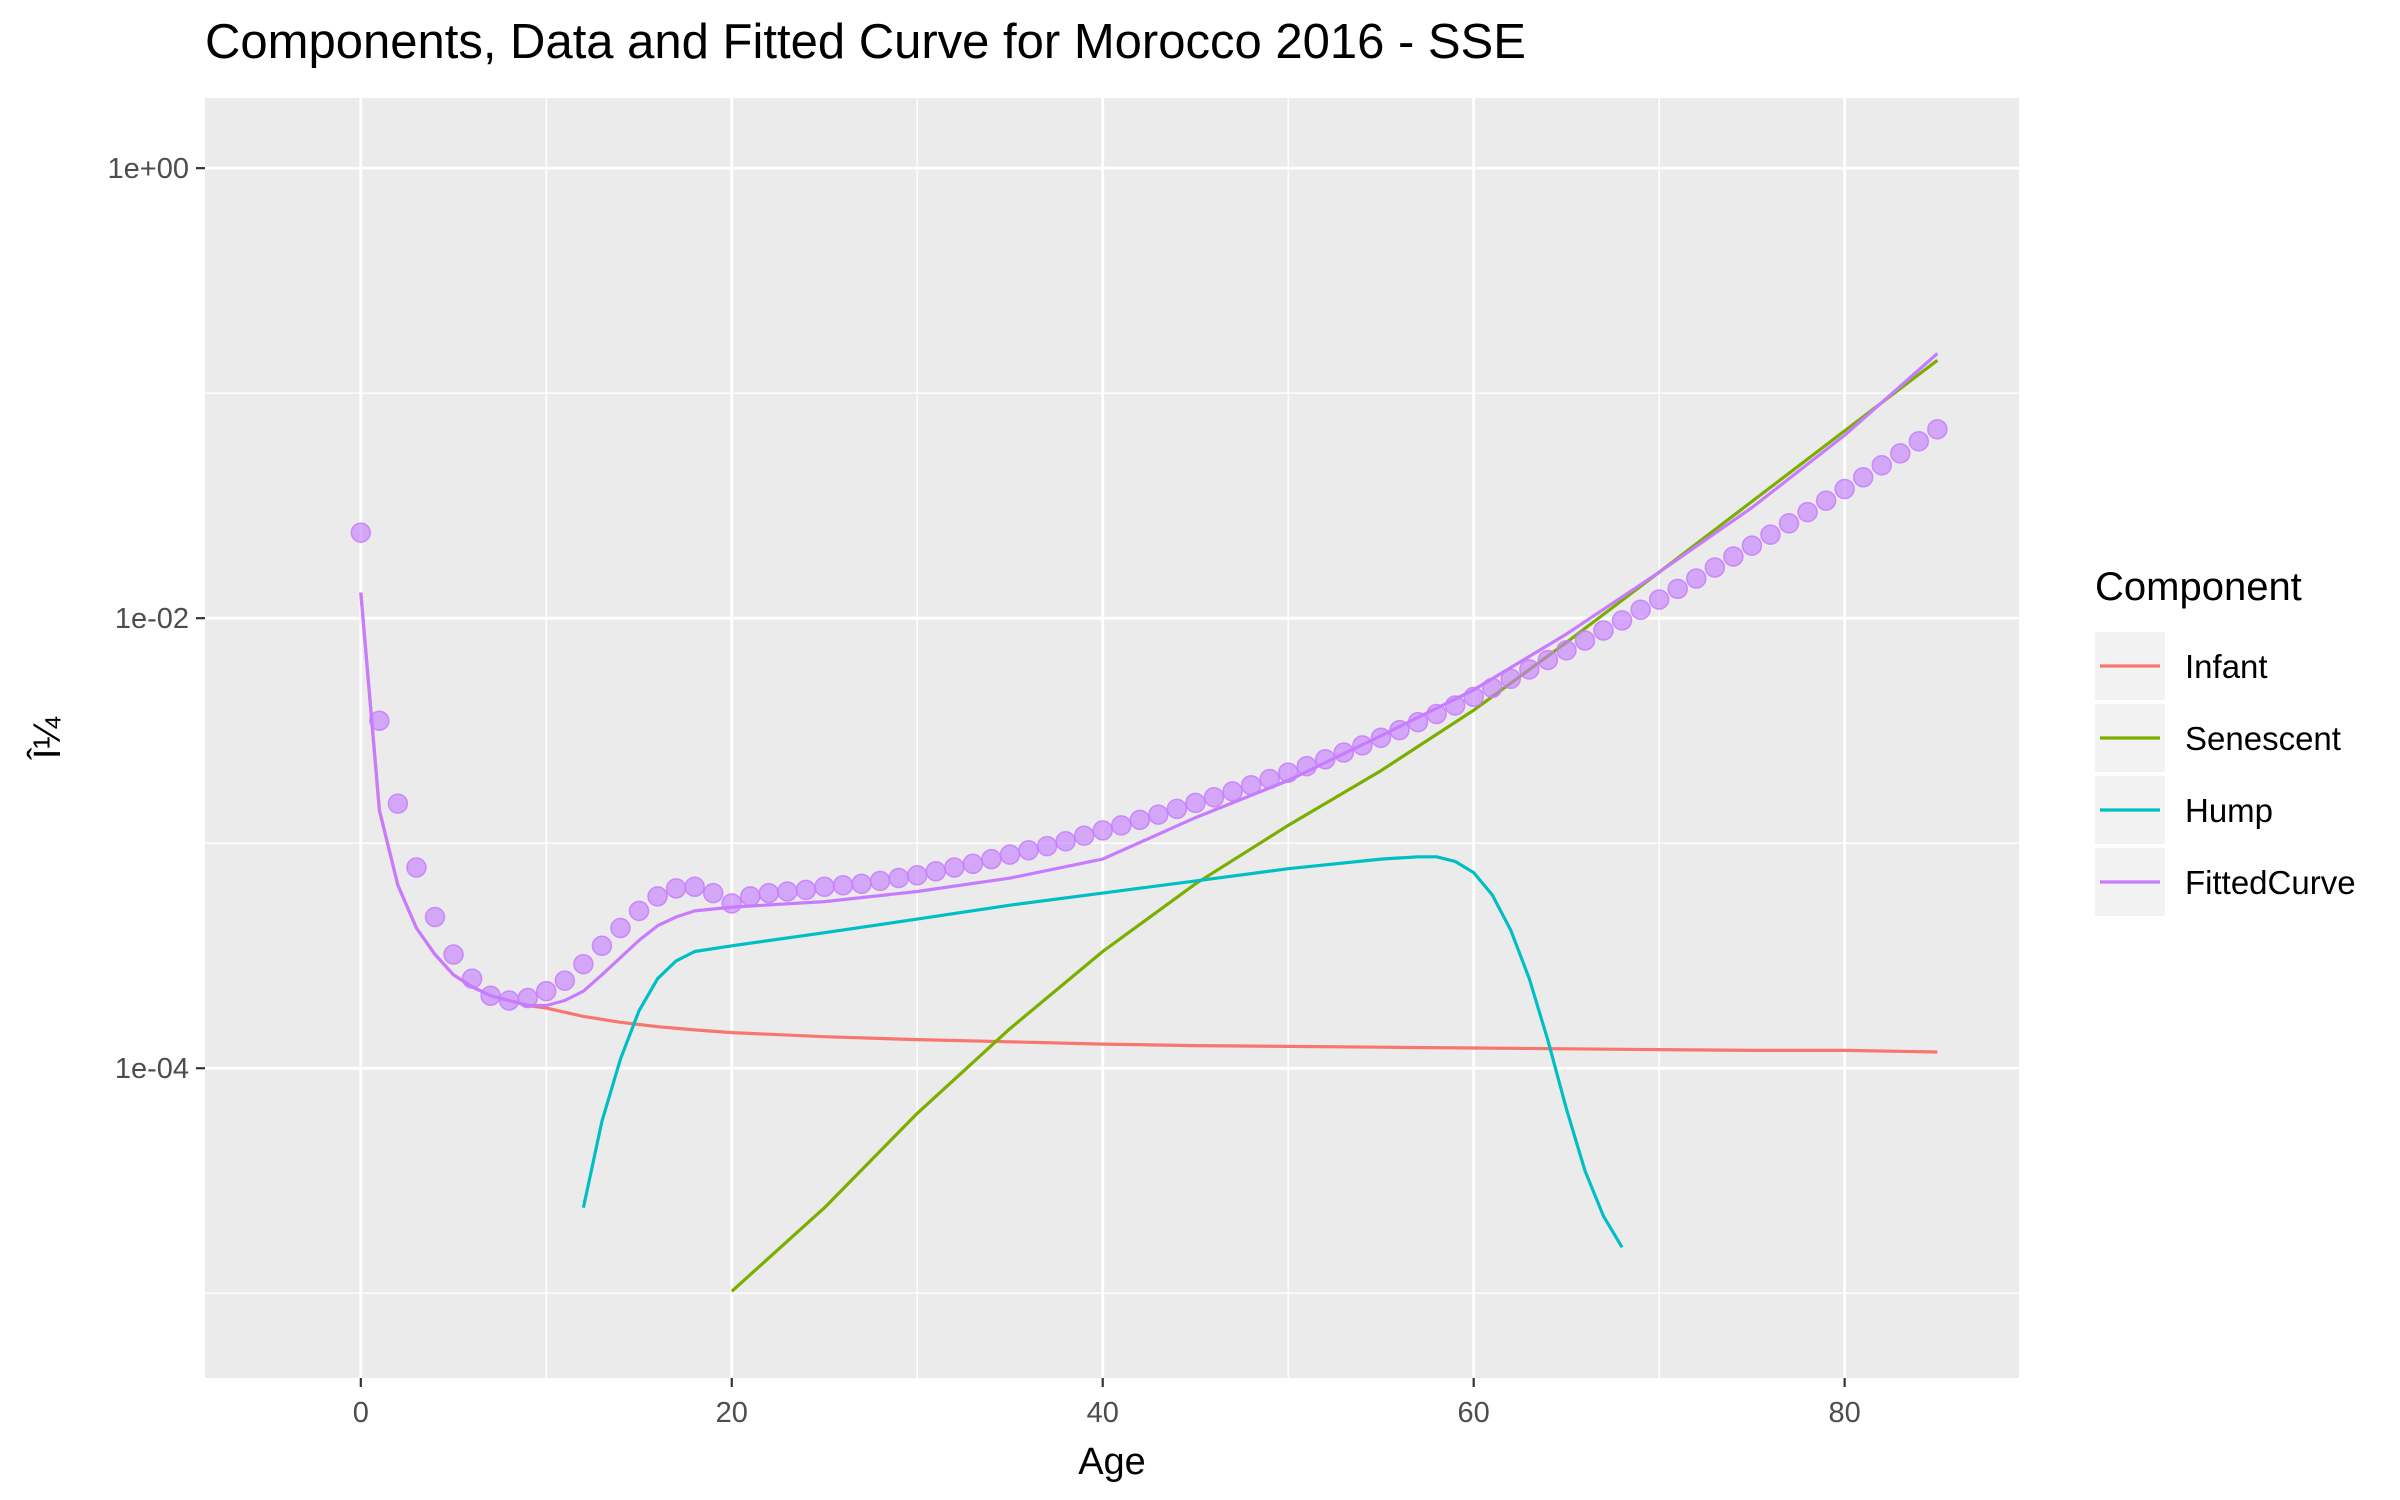  What do you see at coordinates (1103, 1413) in the screenshot?
I see `x-tick-label: 40` at bounding box center [1103, 1413].